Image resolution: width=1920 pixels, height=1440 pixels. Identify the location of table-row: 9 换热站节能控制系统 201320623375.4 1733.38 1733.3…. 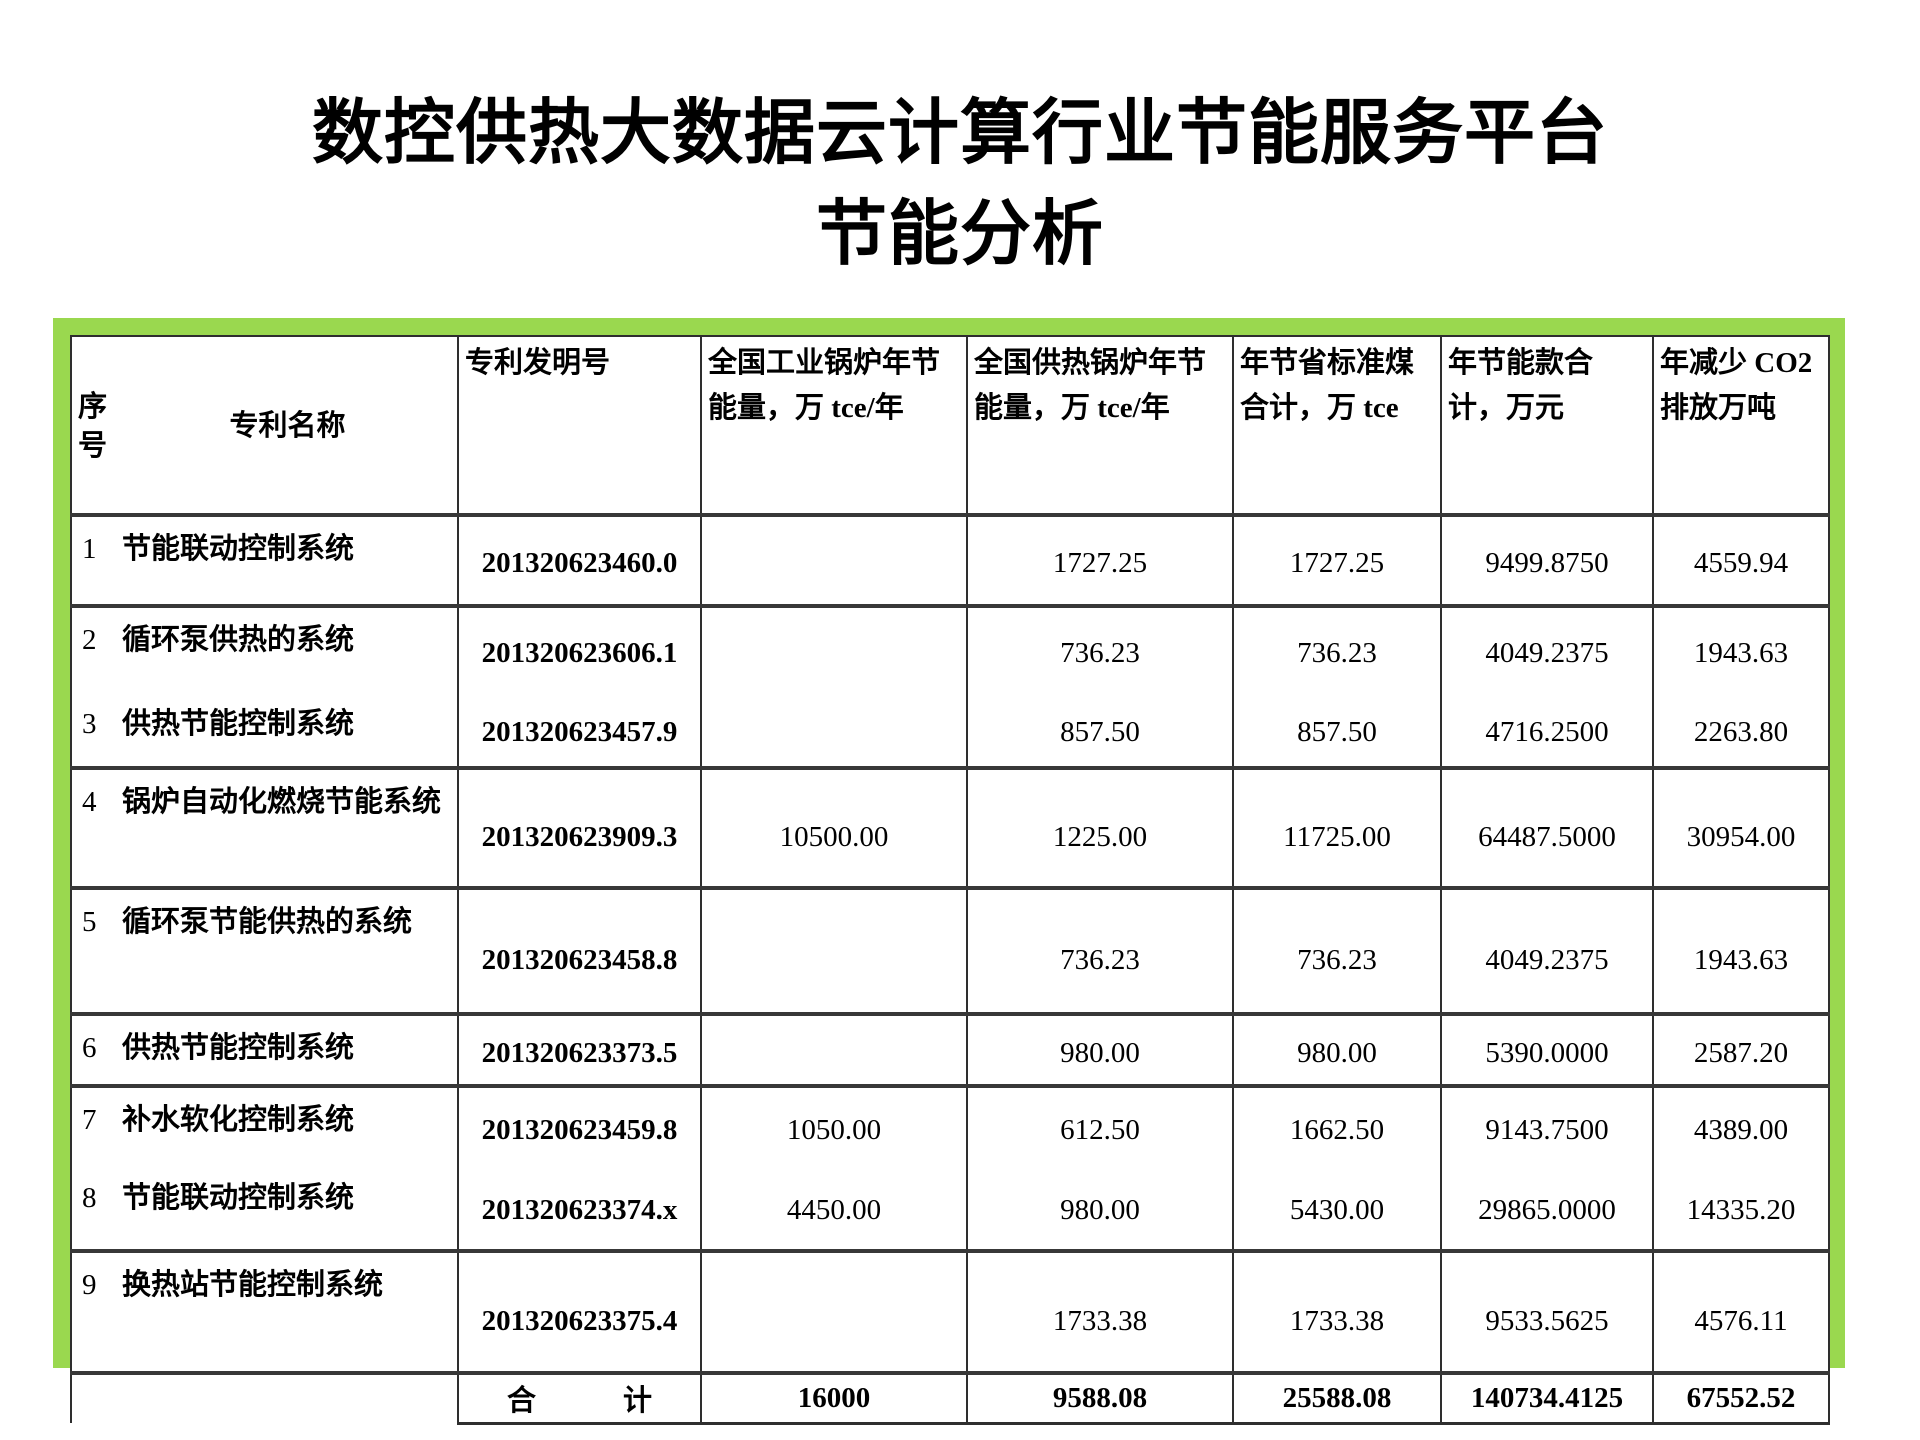
(950, 1313).